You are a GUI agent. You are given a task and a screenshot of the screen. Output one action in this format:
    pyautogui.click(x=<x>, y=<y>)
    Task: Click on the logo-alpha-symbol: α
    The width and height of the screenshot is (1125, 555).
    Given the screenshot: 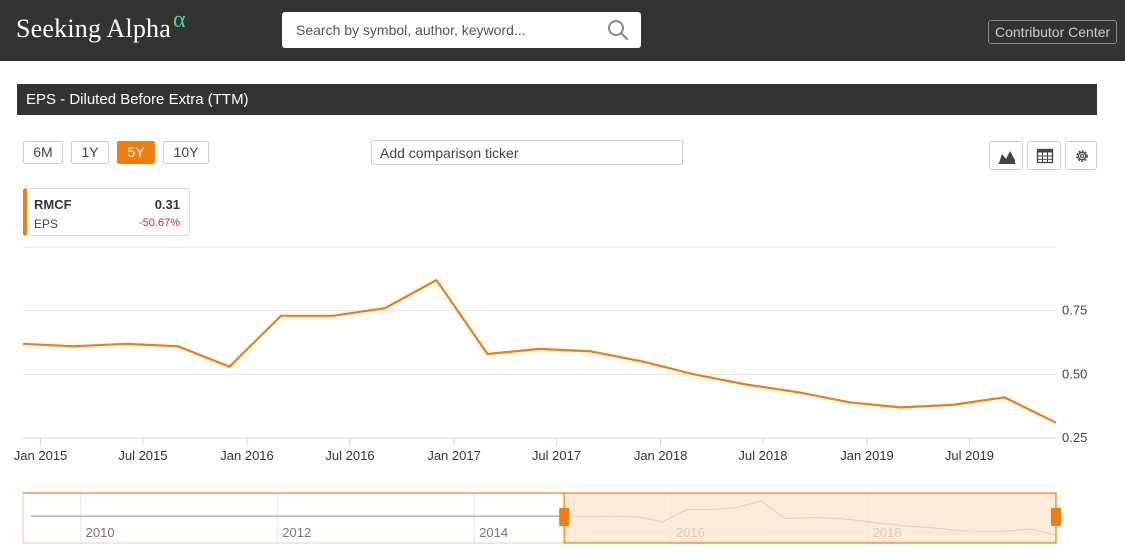 What is the action you would take?
    pyautogui.click(x=179, y=20)
    